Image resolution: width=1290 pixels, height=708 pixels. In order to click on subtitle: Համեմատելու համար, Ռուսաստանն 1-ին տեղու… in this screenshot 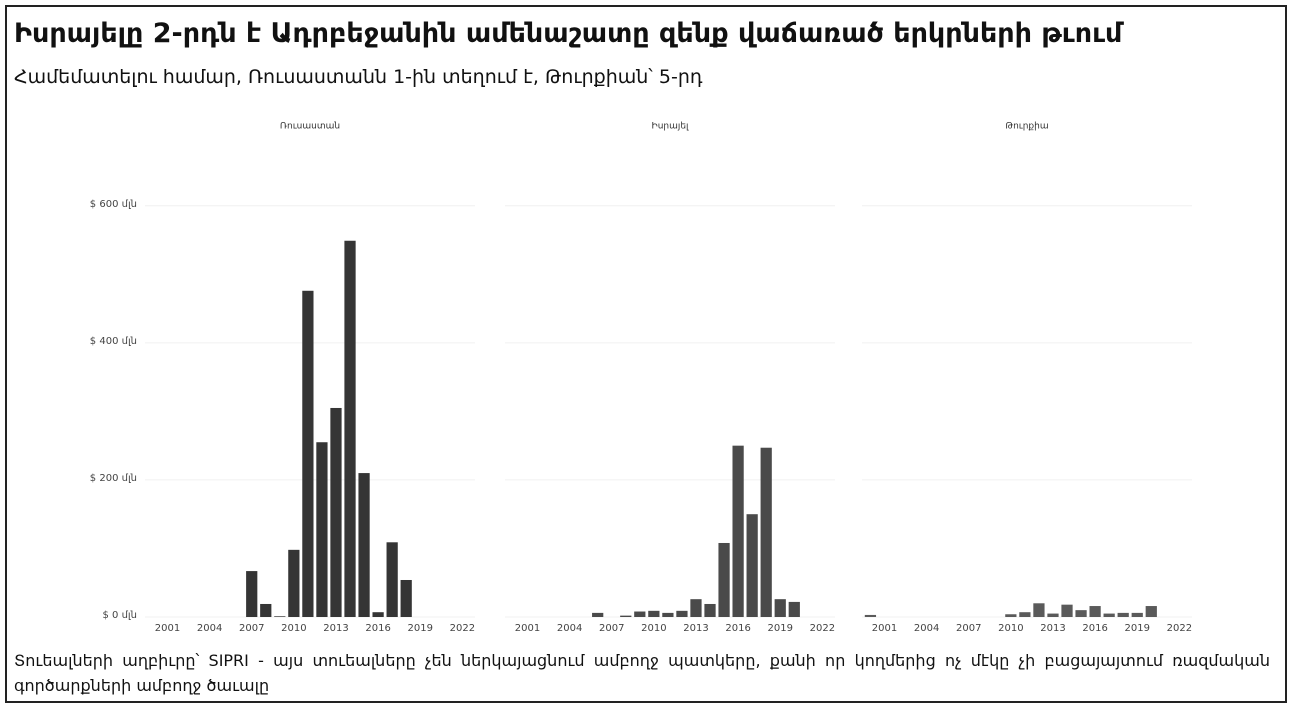, I will do `click(358, 77)`.